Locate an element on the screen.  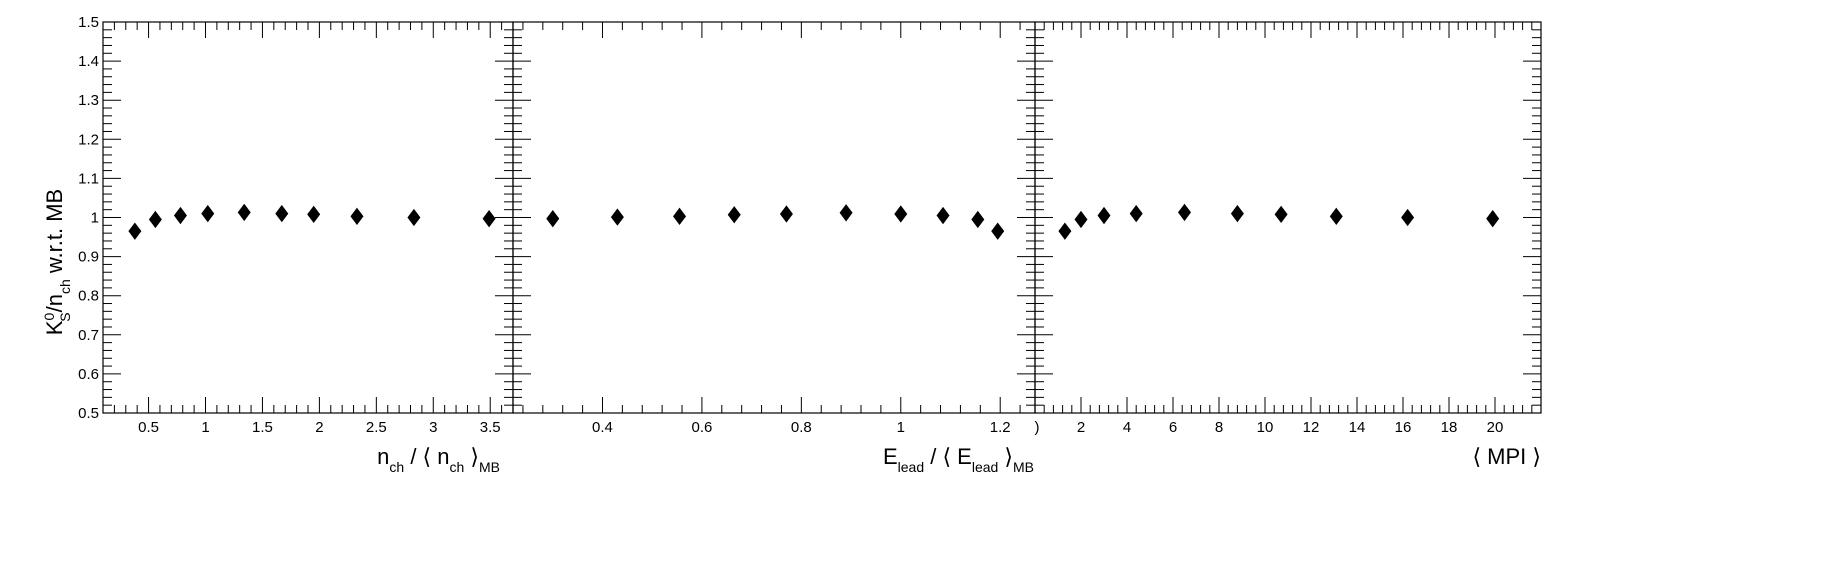
x-tick-label: 20 is located at coordinates (1495, 427).